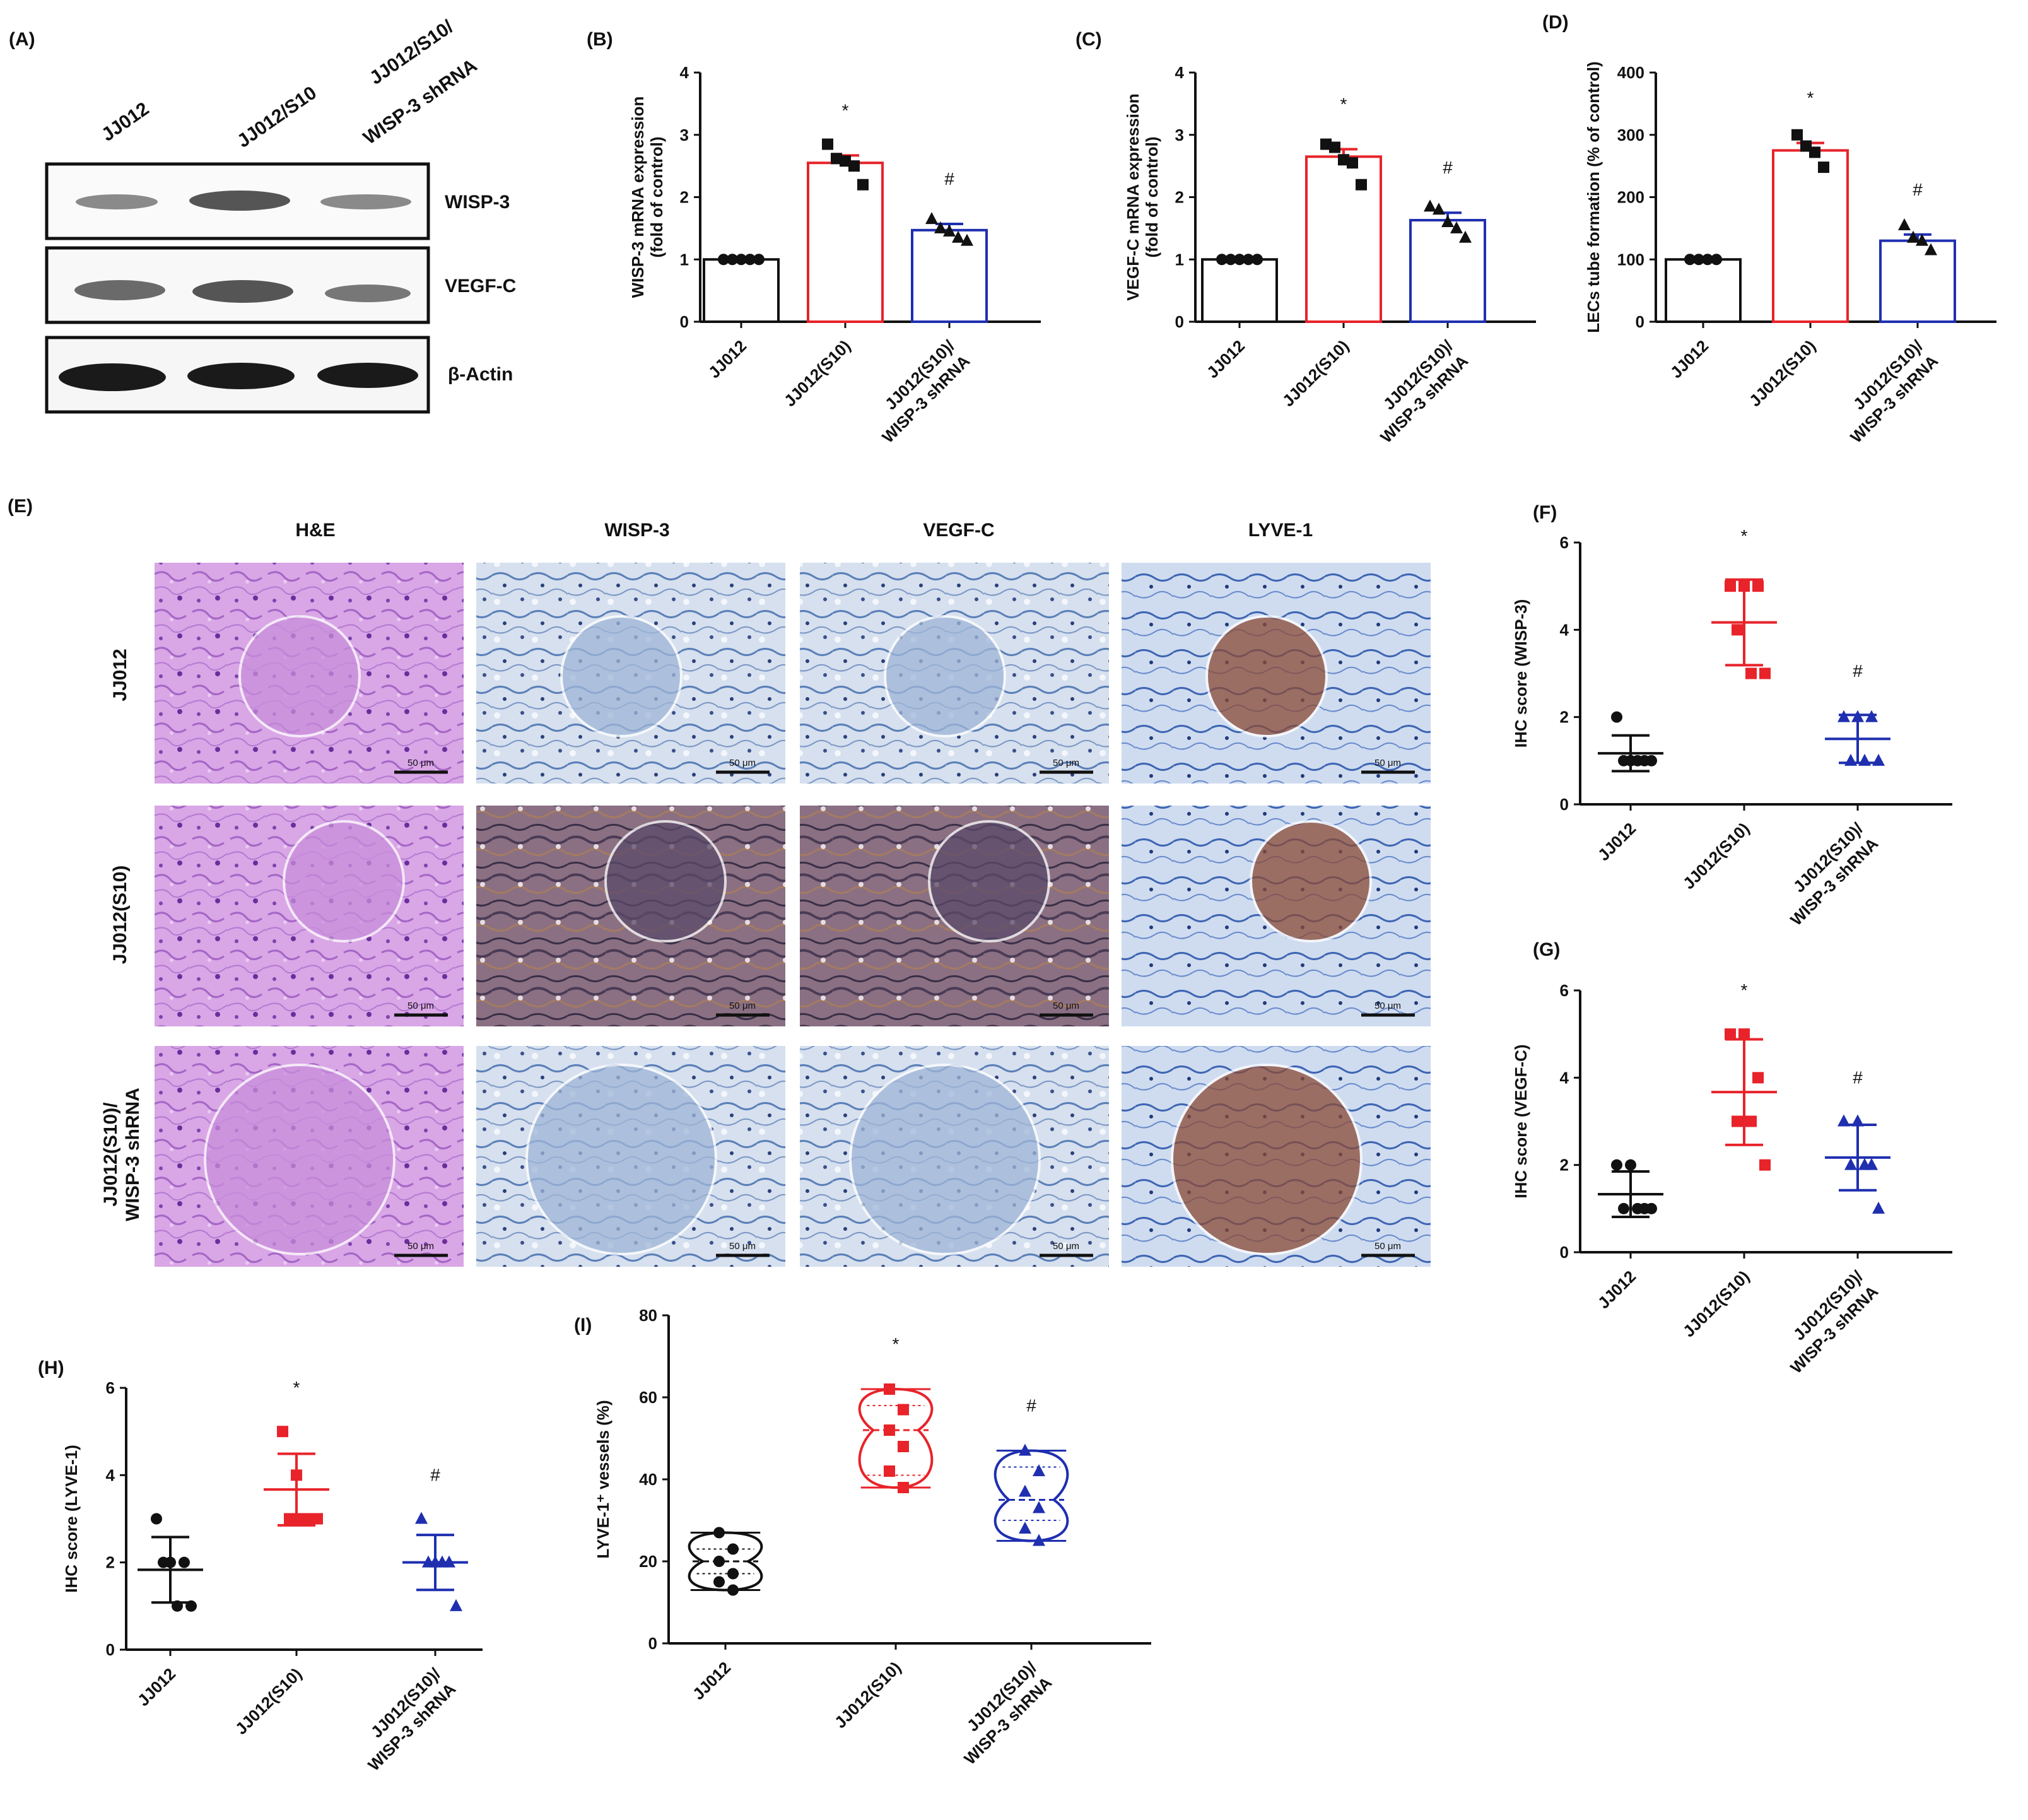  Describe the element at coordinates (132, 1154) in the screenshot. I see `row-label-shrna-line2: WISP-3 shRNA` at that location.